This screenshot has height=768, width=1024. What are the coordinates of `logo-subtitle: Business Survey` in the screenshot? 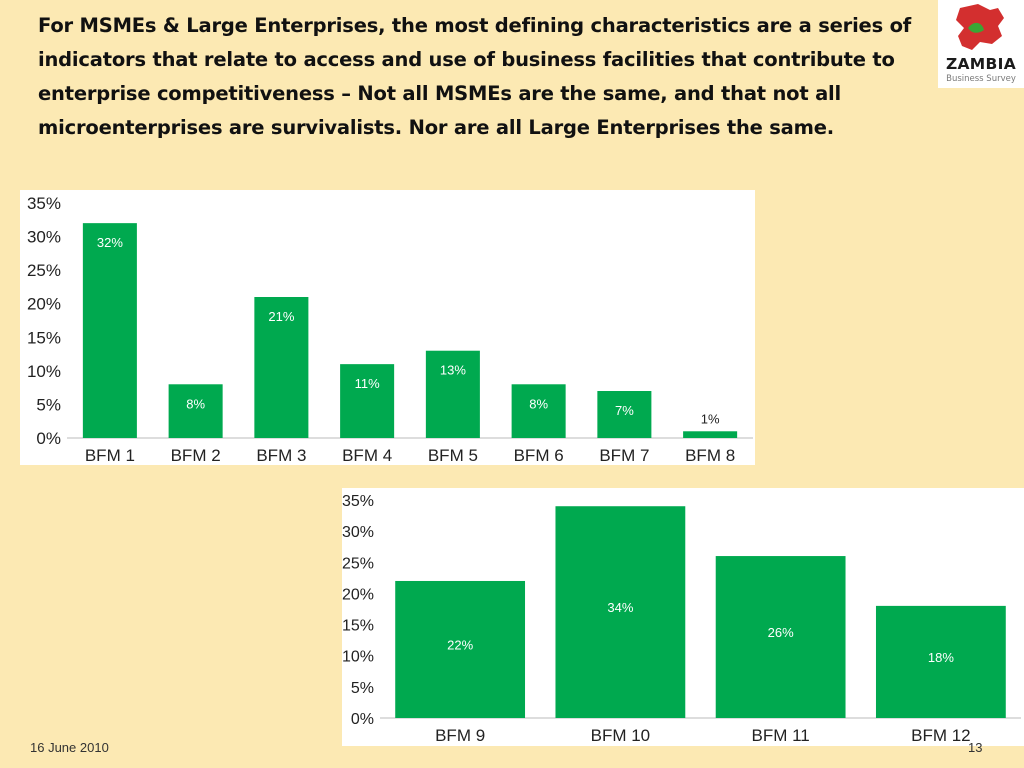 It's located at (981, 79).